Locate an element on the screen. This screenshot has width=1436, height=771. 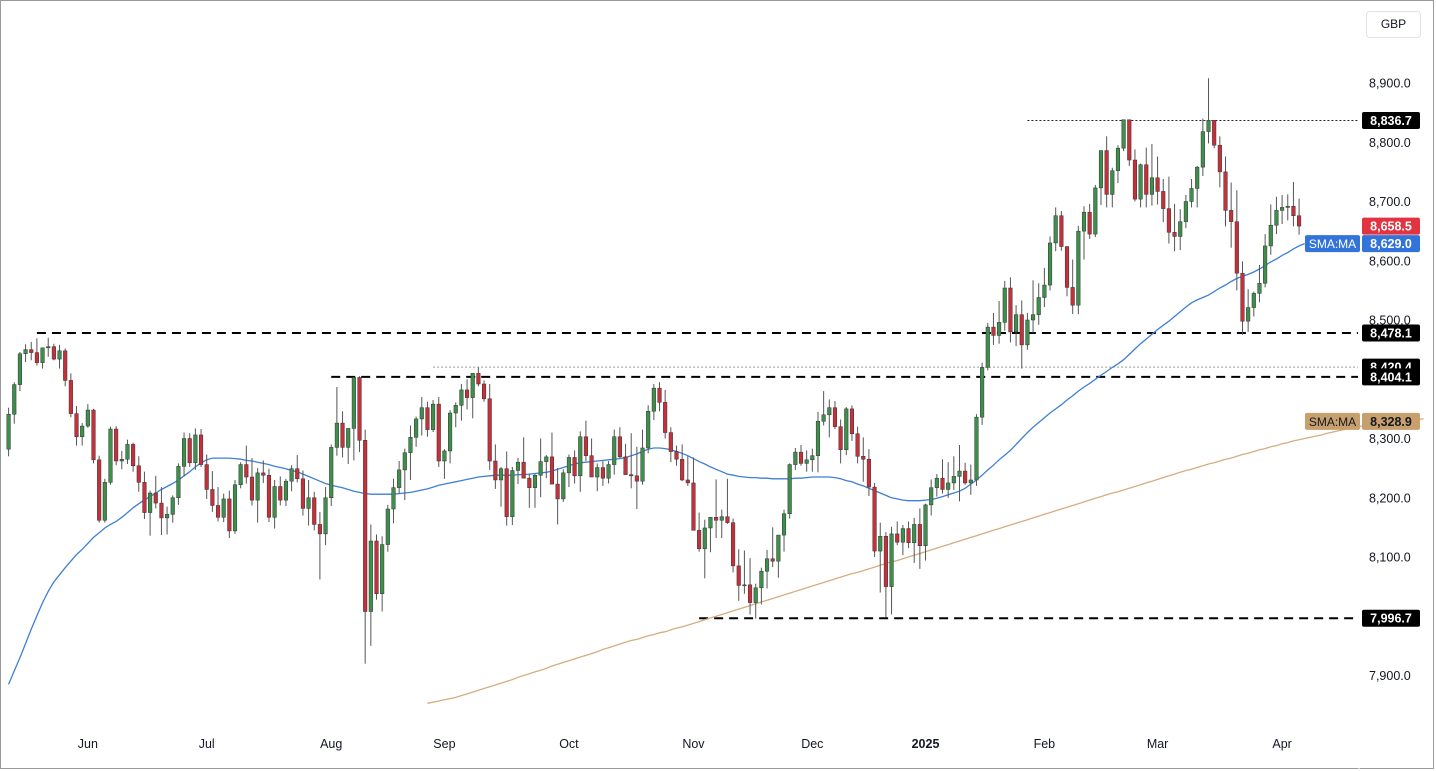
level-price-badge: 8,404.1 is located at coordinates (1391, 377).